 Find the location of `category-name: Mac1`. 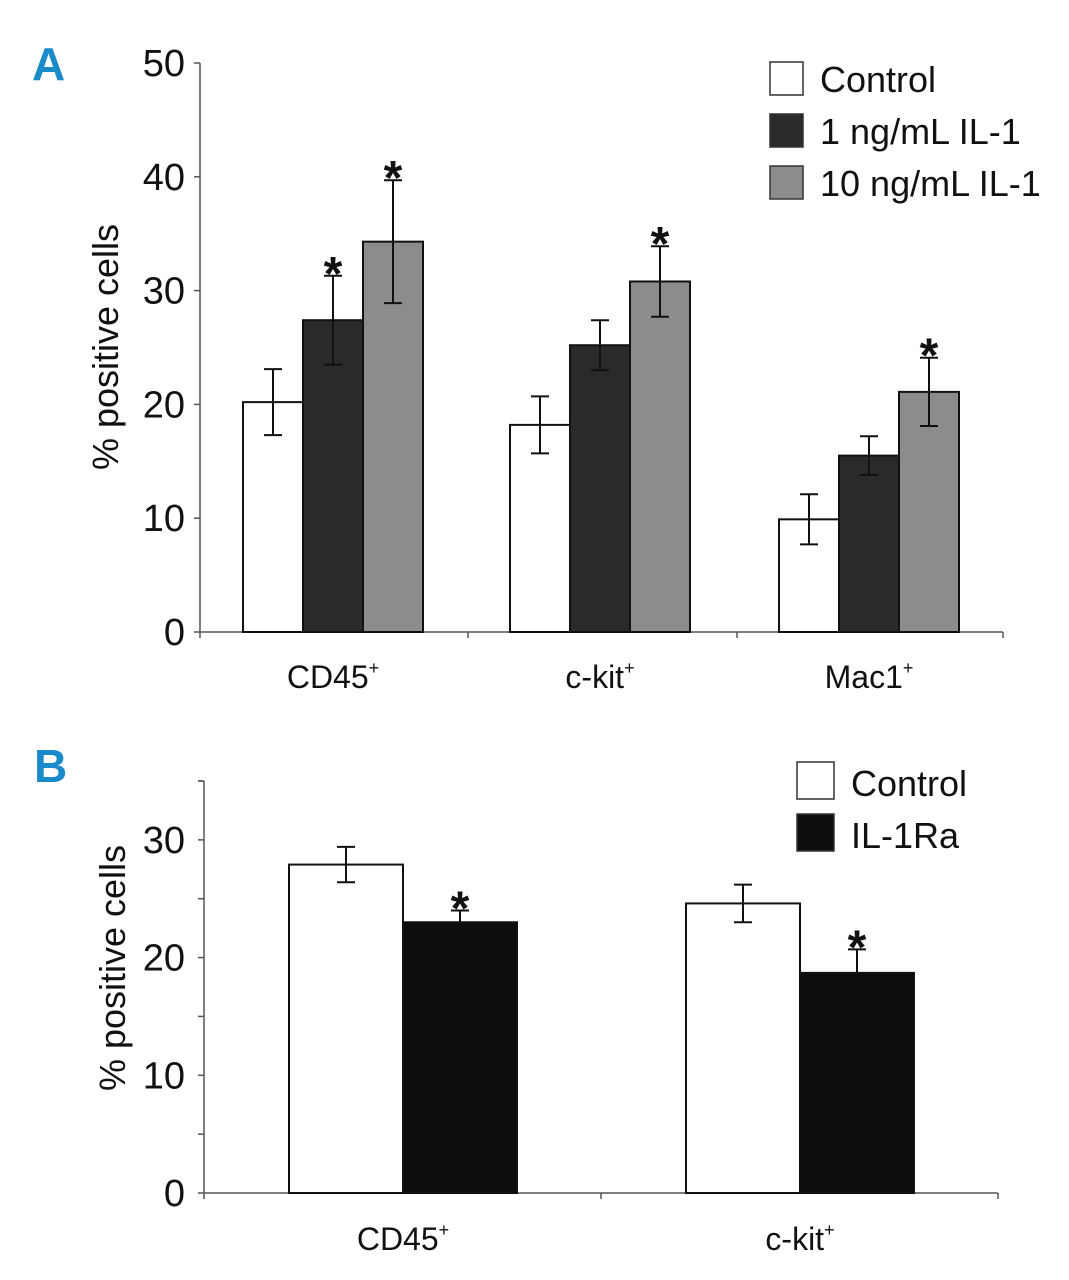

category-name: Mac1 is located at coordinates (864, 677).